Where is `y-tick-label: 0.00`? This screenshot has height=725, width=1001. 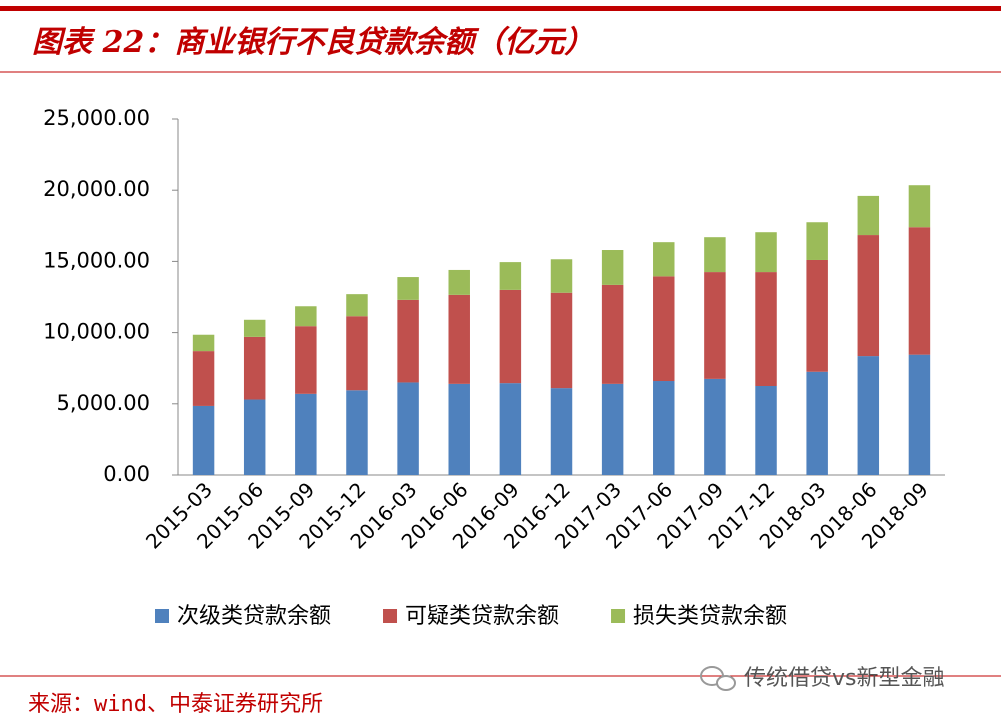
y-tick-label: 0.00 is located at coordinates (126, 474).